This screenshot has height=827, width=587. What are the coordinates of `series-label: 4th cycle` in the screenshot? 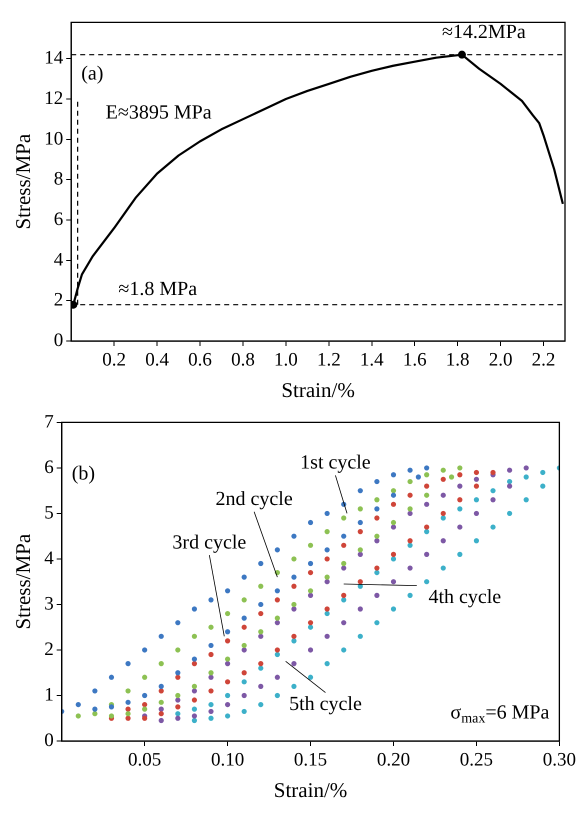 It's located at (465, 597).